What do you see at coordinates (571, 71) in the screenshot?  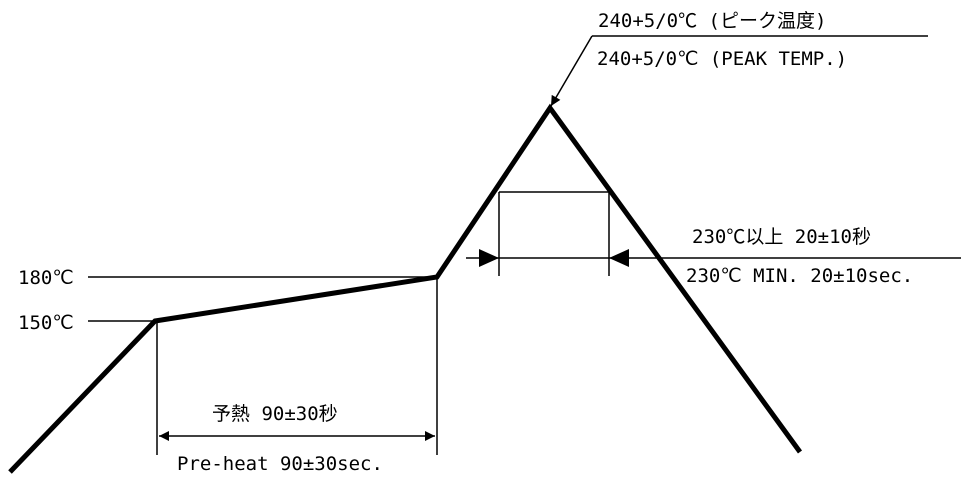 I see `peak-leader-line` at bounding box center [571, 71].